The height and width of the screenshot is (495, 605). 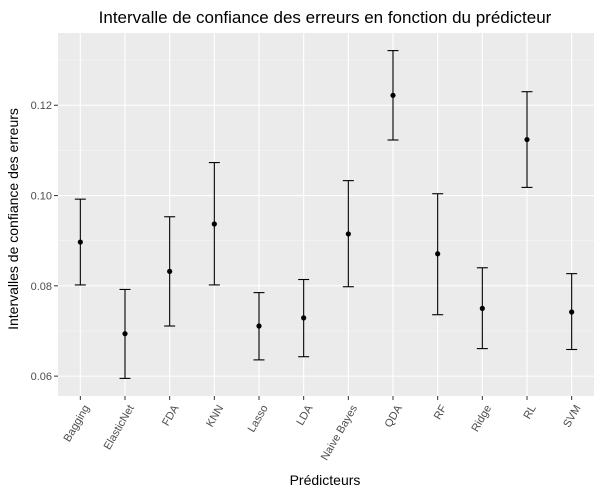 I want to click on x-tick-label: FDA, so click(x=171, y=416).